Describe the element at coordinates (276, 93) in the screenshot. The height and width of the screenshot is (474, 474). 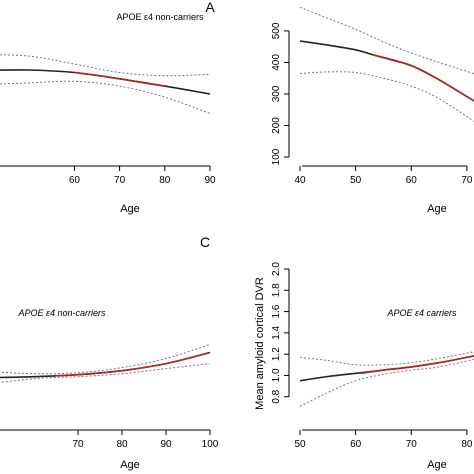
I see `y-tick-label: 300` at that location.